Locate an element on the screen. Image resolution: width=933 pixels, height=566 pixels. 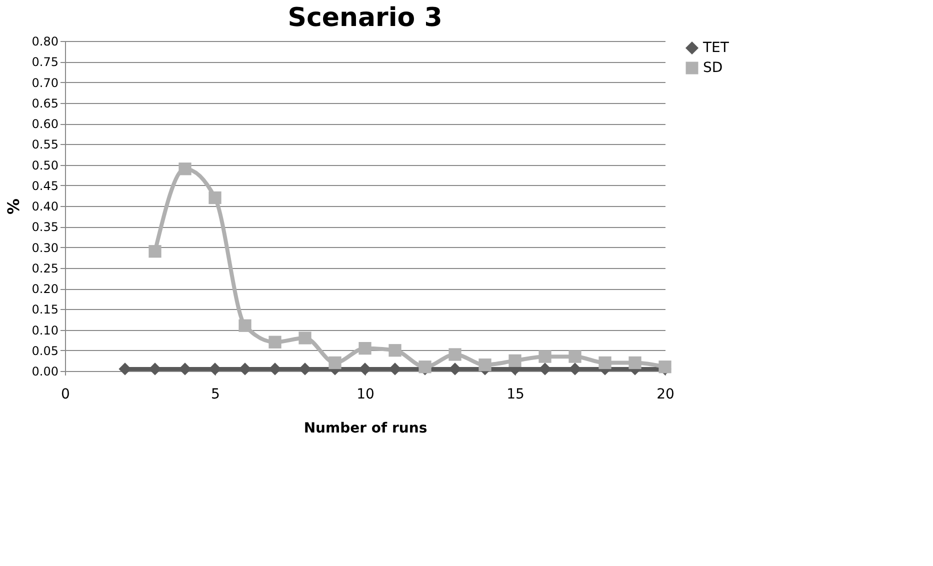
y-tick-label: 0.10 is located at coordinates (45, 330).